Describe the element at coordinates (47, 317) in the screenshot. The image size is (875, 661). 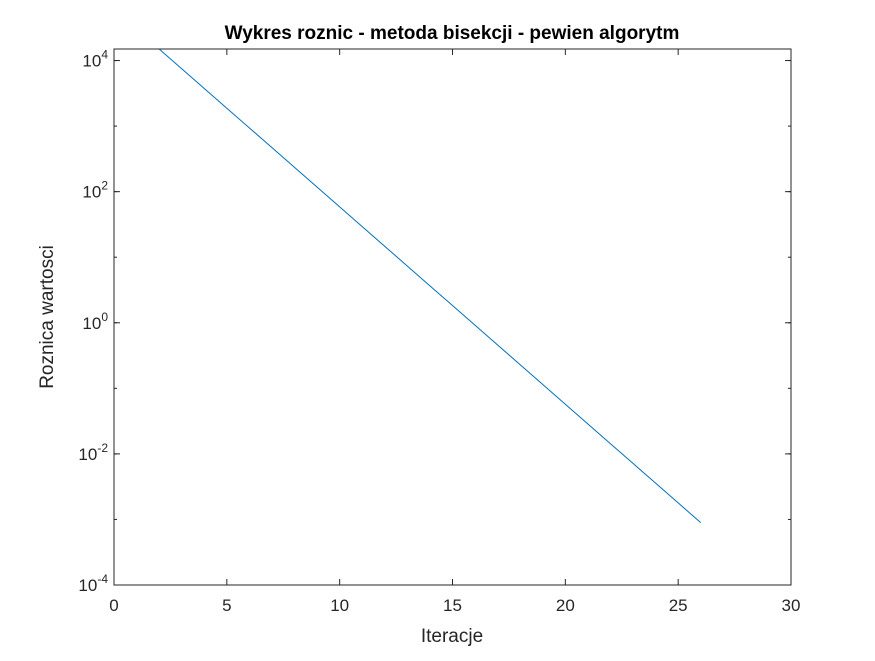
I see `y-axis-label: Roznica wartosci` at that location.